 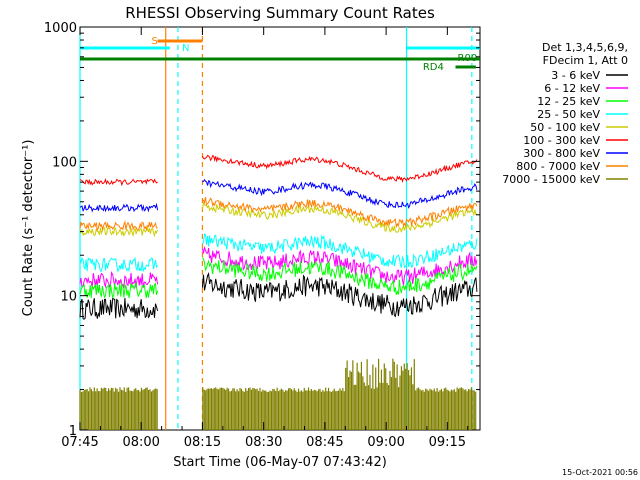 What do you see at coordinates (600, 472) in the screenshot?
I see `footer-timestamp: 15-Oct-2021 00:56` at bounding box center [600, 472].